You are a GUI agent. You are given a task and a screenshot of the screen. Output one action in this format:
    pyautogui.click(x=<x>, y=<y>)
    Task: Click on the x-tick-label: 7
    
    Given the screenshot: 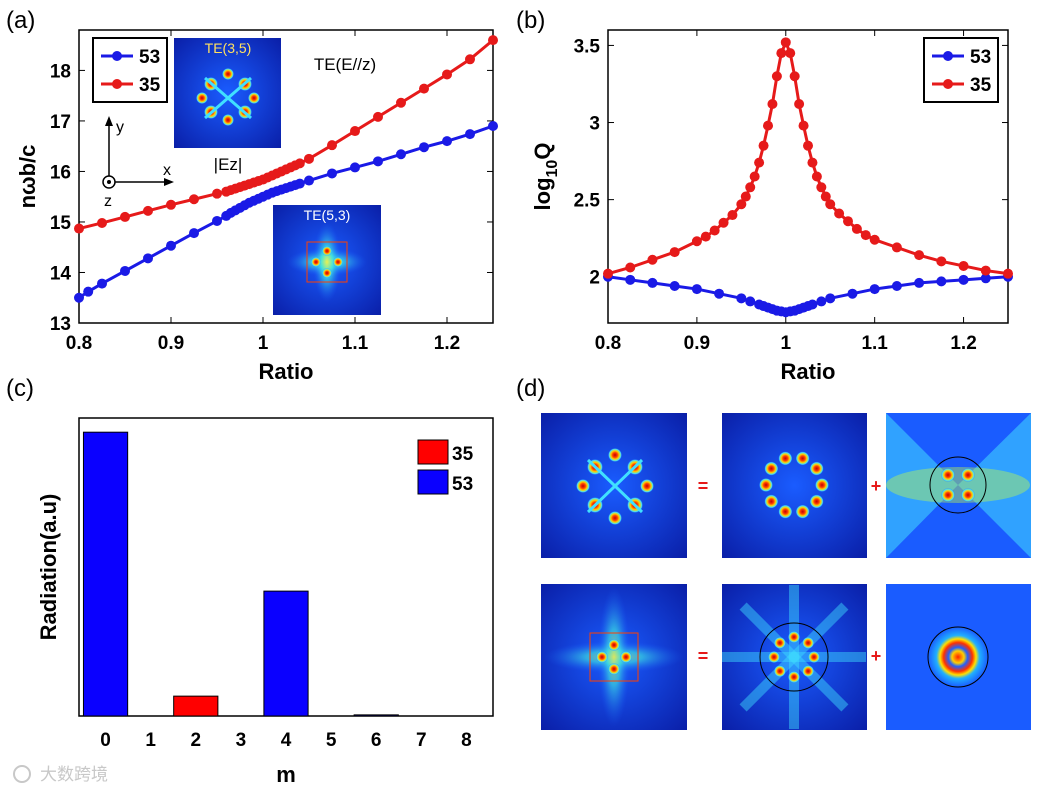 What is the action you would take?
    pyautogui.click(x=421, y=740)
    